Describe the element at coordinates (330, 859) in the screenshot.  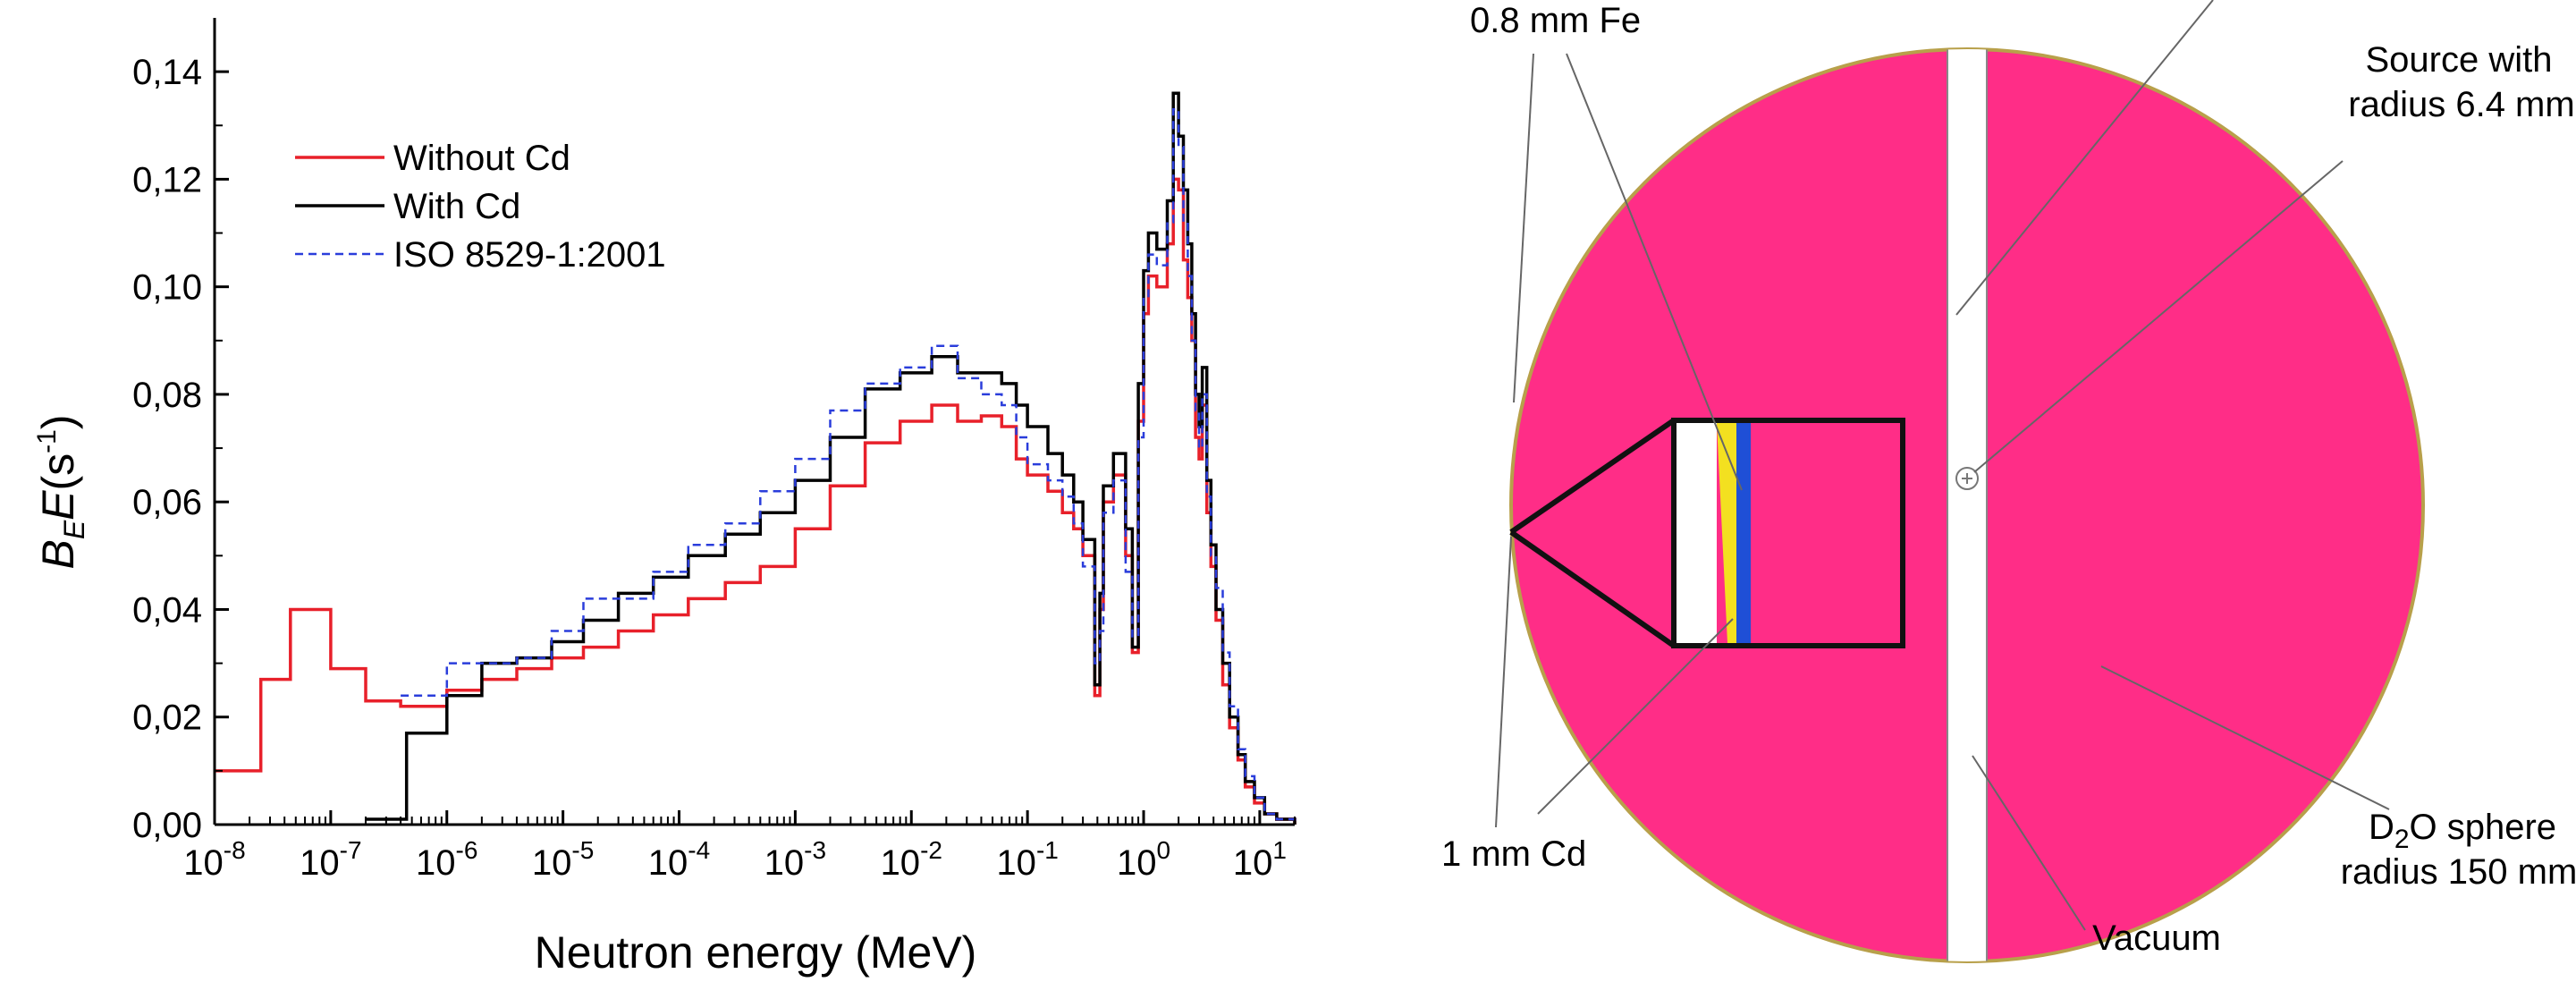
I see `x-tick-label: 10⁻⁷` at that location.